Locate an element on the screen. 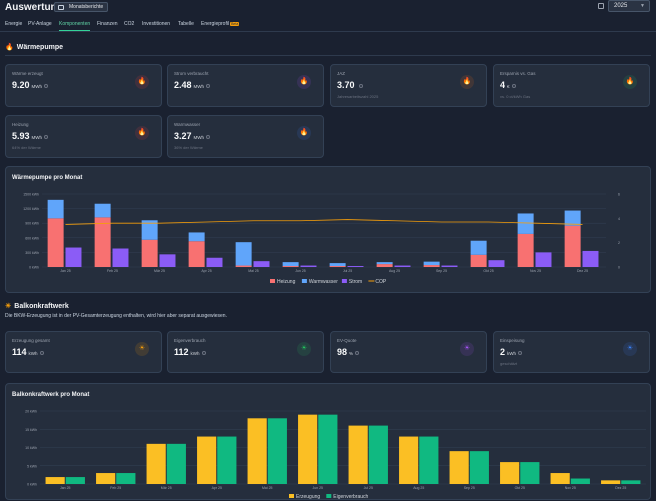 This screenshot has width=656, height=501. legend-label: Warmwasser is located at coordinates (323, 282).